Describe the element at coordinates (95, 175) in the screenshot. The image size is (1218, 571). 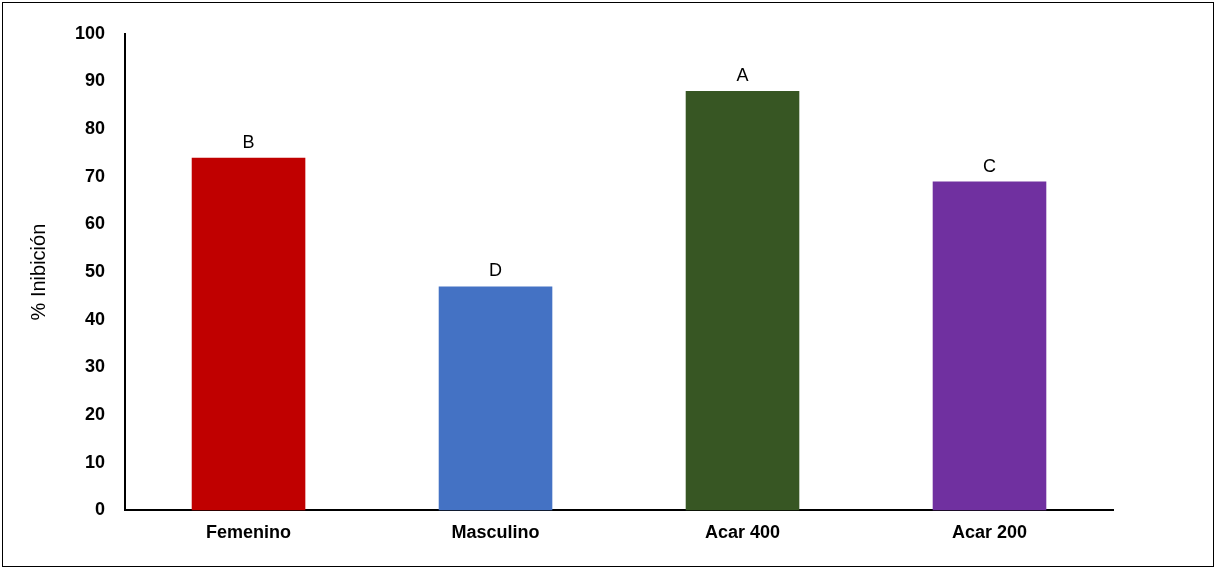
I see `y-tick-label: 70` at that location.